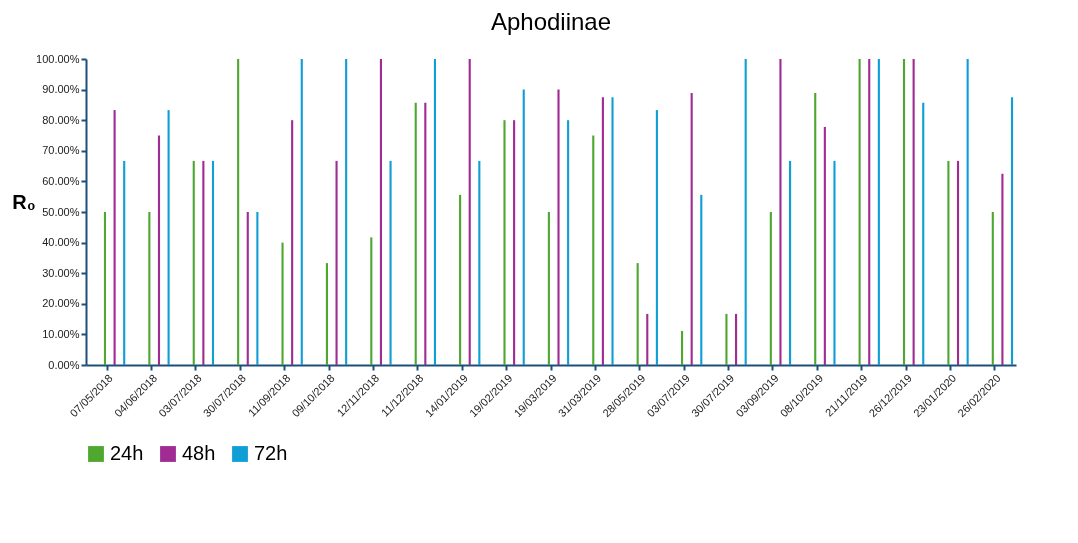  Describe the element at coordinates (24, 201) in the screenshot. I see `y-axis-title: R₀` at that location.